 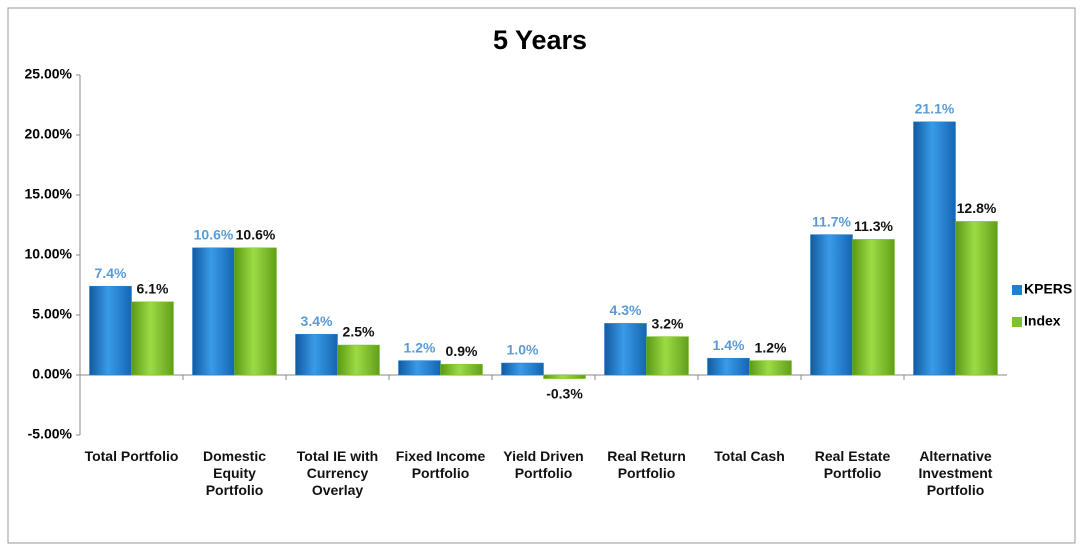 What do you see at coordinates (111, 273) in the screenshot?
I see `data-label: 7.4%` at bounding box center [111, 273].